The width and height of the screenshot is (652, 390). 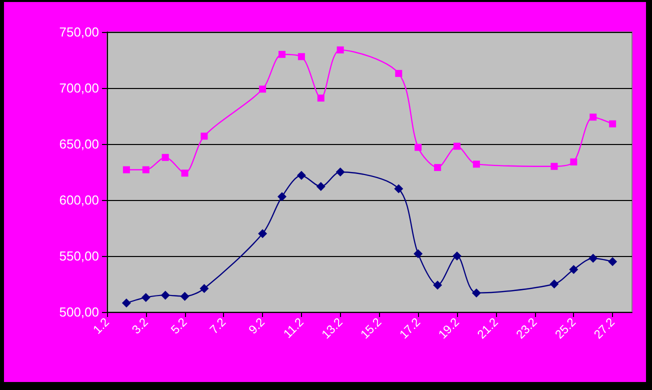 I want to click on y-tick-label: 500,00, so click(x=79, y=312).